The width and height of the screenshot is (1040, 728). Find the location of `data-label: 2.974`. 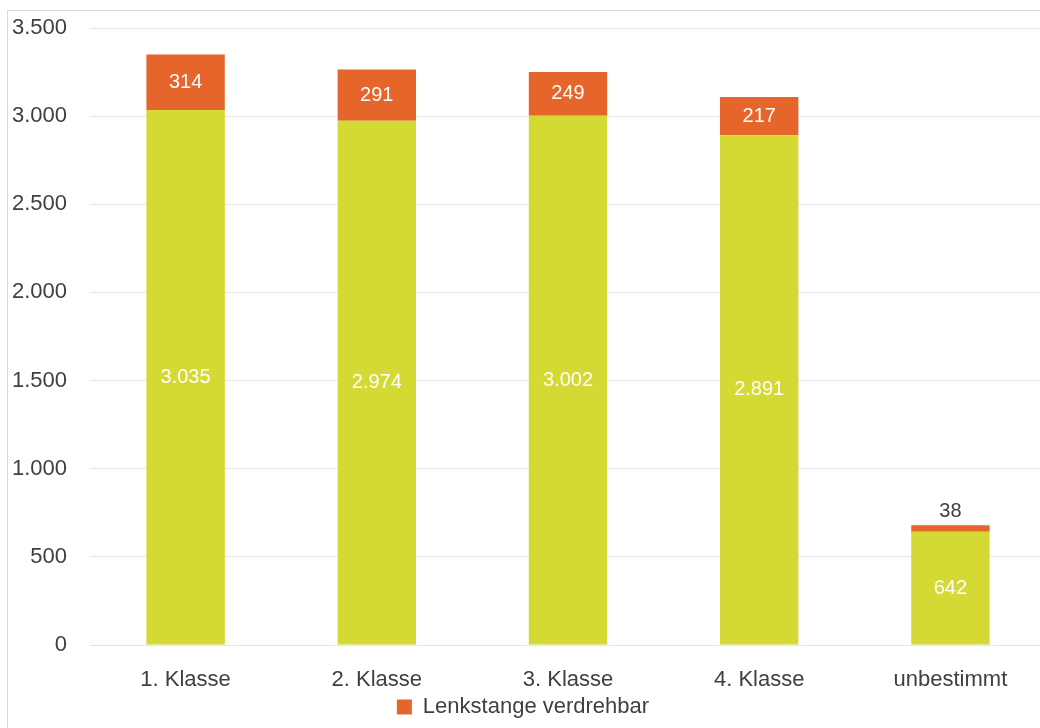

data-label: 2.974 is located at coordinates (376, 381).